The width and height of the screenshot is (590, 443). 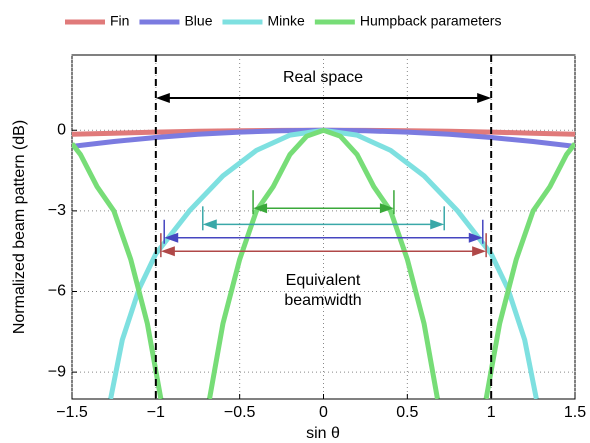 What do you see at coordinates (240, 412) in the screenshot?
I see `x-tick-label: −0.5` at bounding box center [240, 412].